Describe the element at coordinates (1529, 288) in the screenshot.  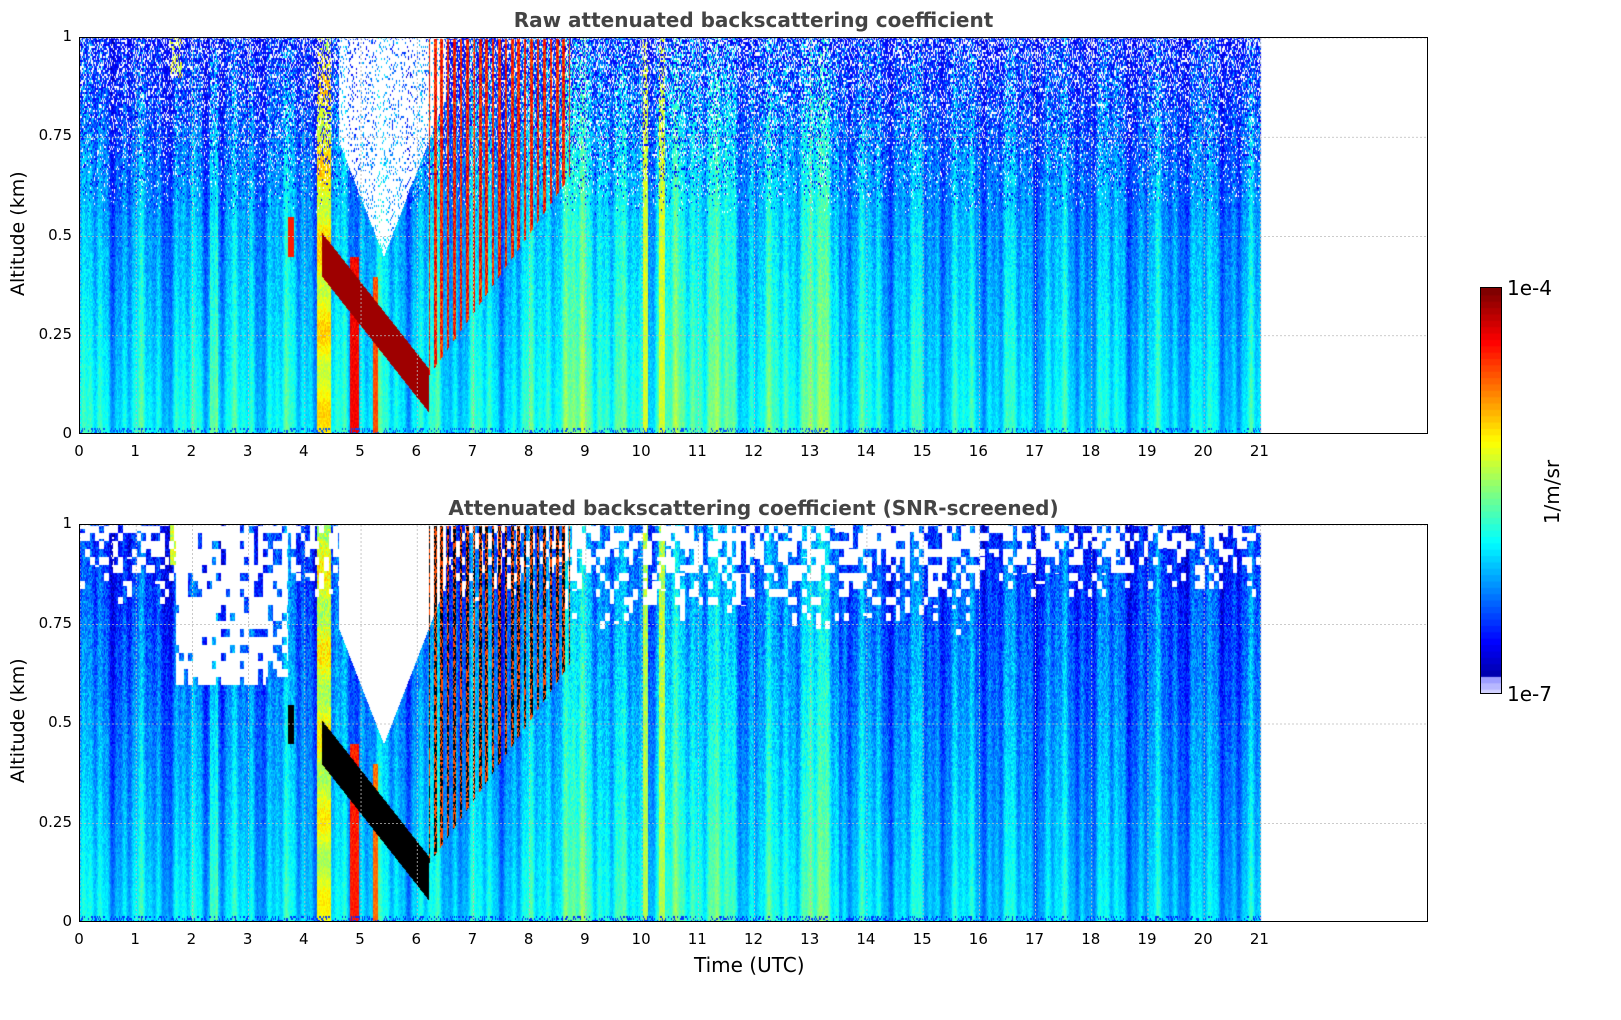
I see `colorbar-max-label: 1e-4` at that location.